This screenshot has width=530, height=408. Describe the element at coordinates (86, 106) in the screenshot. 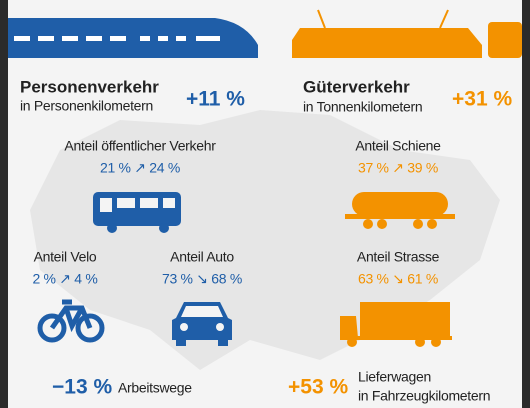

I see `subtitle: in Personenkilometern` at that location.